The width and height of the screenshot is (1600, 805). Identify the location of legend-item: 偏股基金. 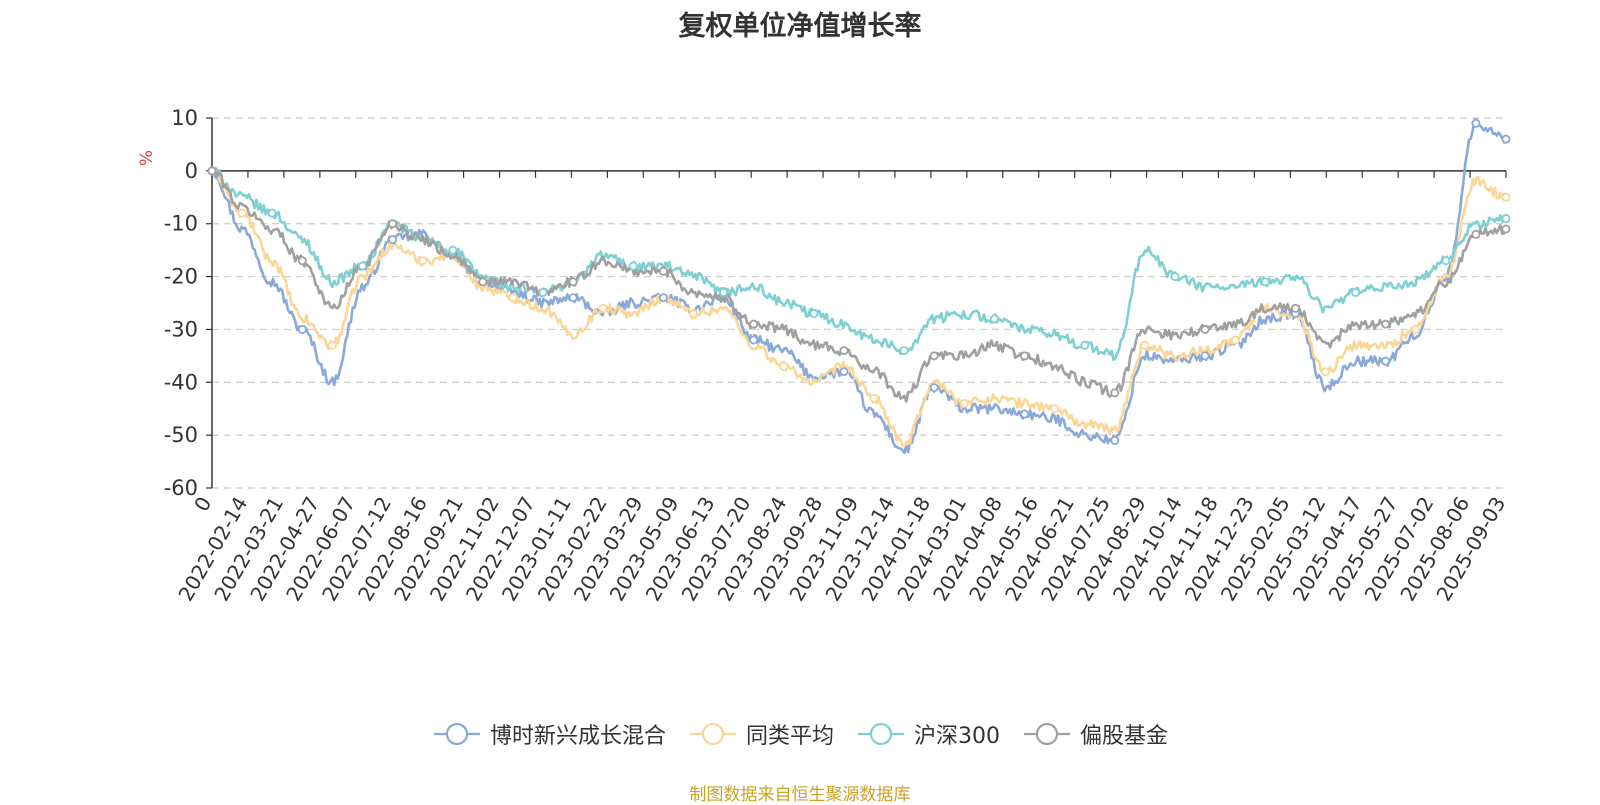
(1095, 734).